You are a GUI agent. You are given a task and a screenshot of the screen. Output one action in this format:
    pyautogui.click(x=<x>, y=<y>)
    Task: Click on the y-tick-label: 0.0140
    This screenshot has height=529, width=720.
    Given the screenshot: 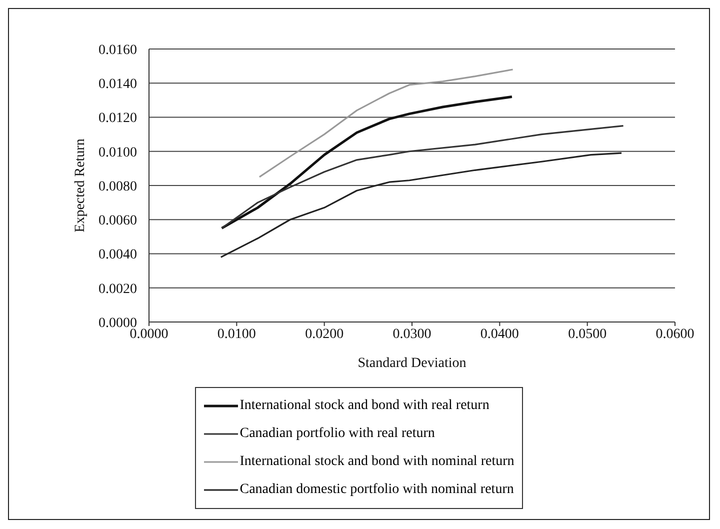 What is the action you would take?
    pyautogui.click(x=117, y=84)
    